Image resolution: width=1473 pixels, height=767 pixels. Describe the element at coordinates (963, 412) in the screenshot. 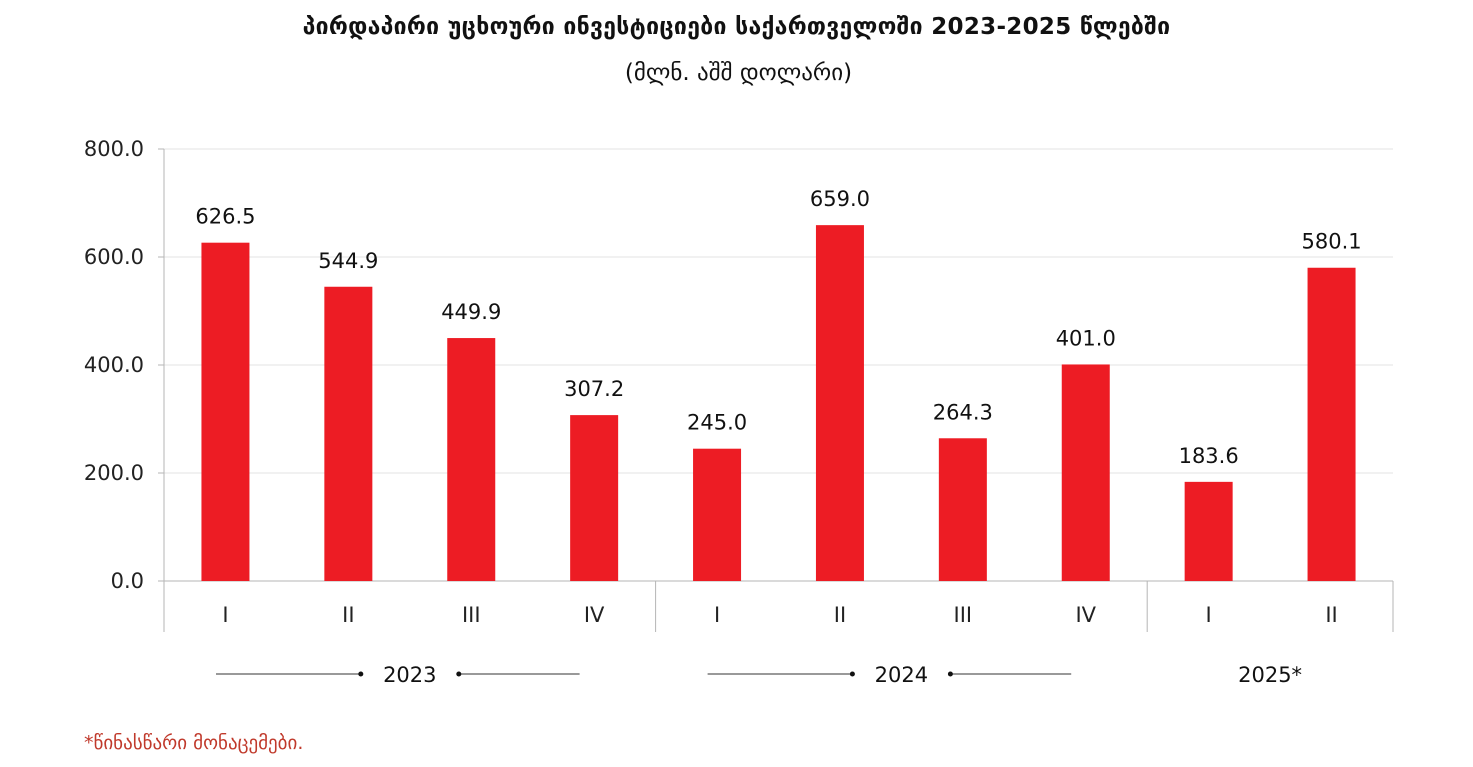

I see `data-label: 264.3` at that location.